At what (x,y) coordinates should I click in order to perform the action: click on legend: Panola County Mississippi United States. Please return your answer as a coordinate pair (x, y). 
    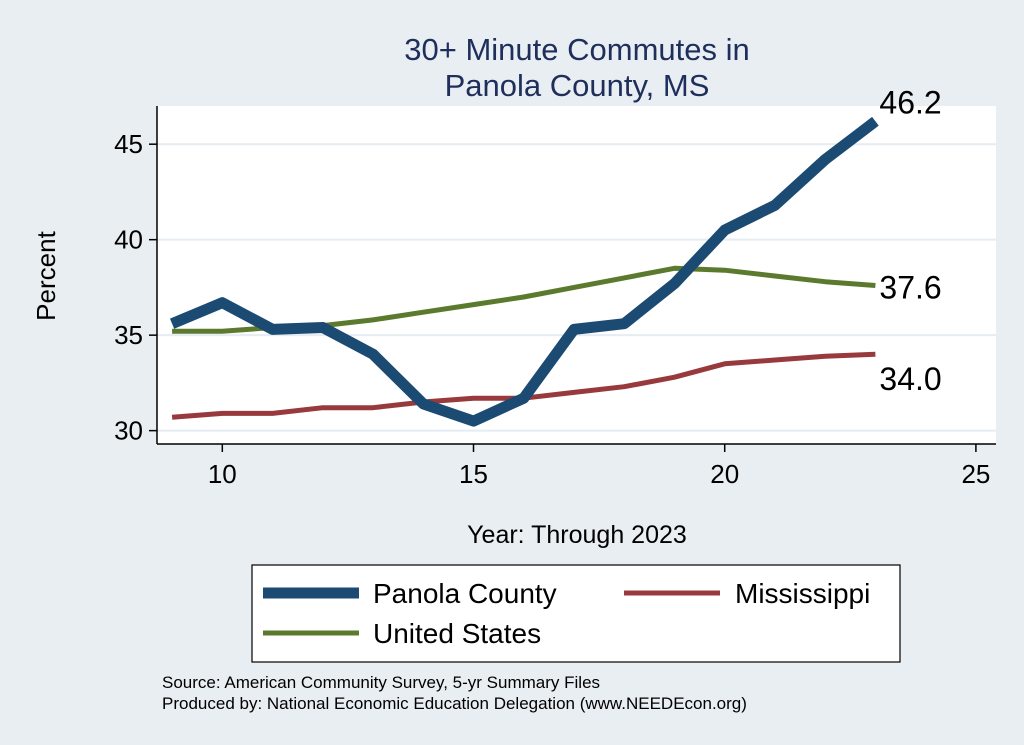
    Looking at the image, I should click on (576, 613).